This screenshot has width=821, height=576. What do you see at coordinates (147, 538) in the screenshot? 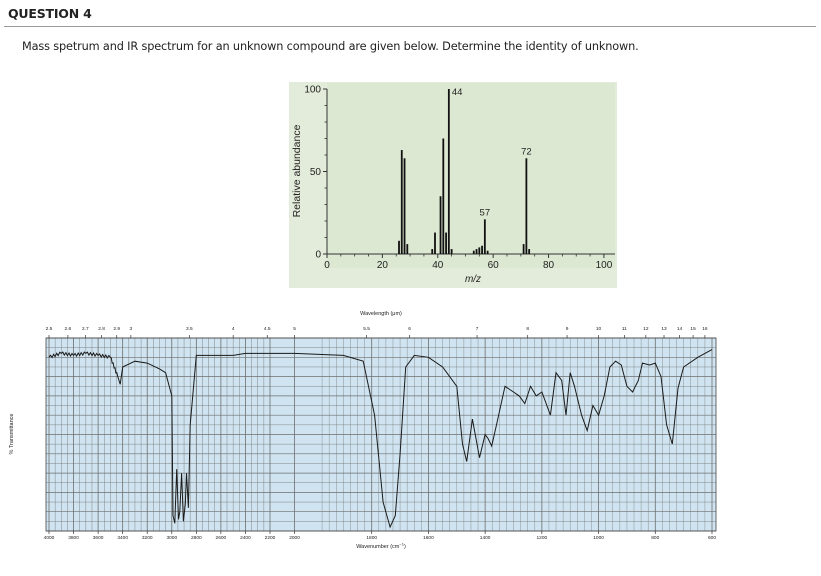
I see `ir-bottom-tick-label: 3200` at bounding box center [147, 538].